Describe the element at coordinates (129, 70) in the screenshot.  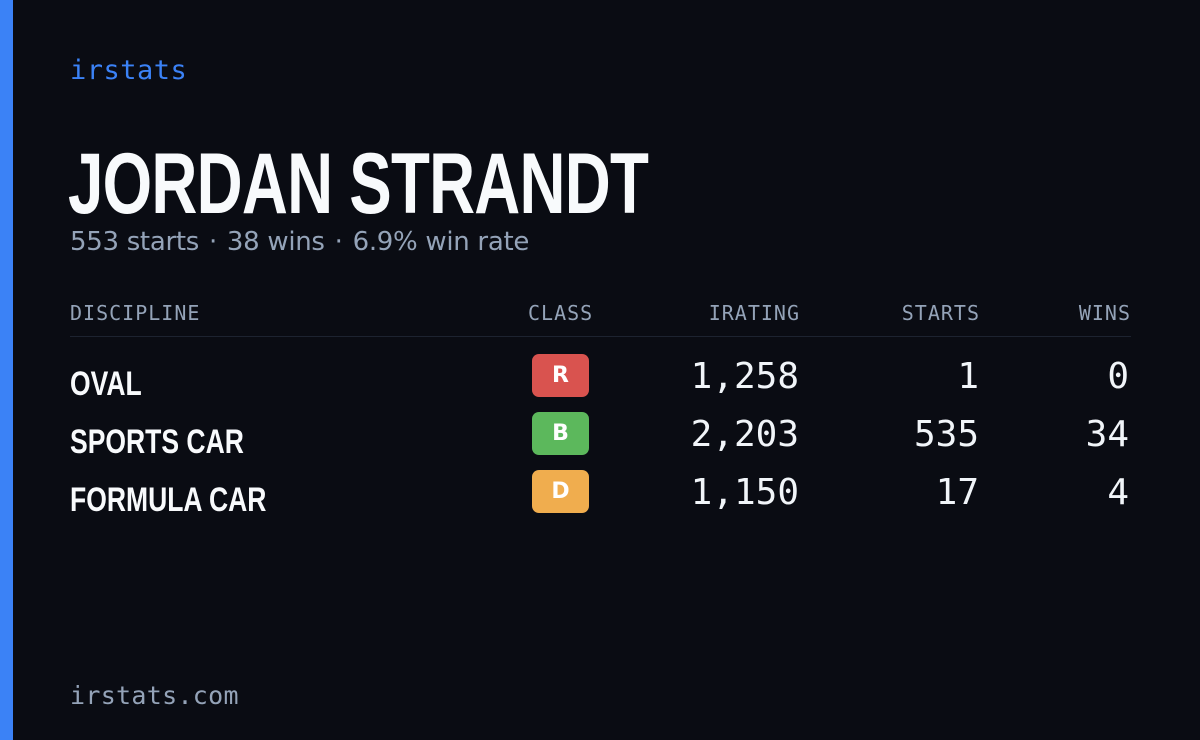
I see `brand-logo: irstats` at that location.